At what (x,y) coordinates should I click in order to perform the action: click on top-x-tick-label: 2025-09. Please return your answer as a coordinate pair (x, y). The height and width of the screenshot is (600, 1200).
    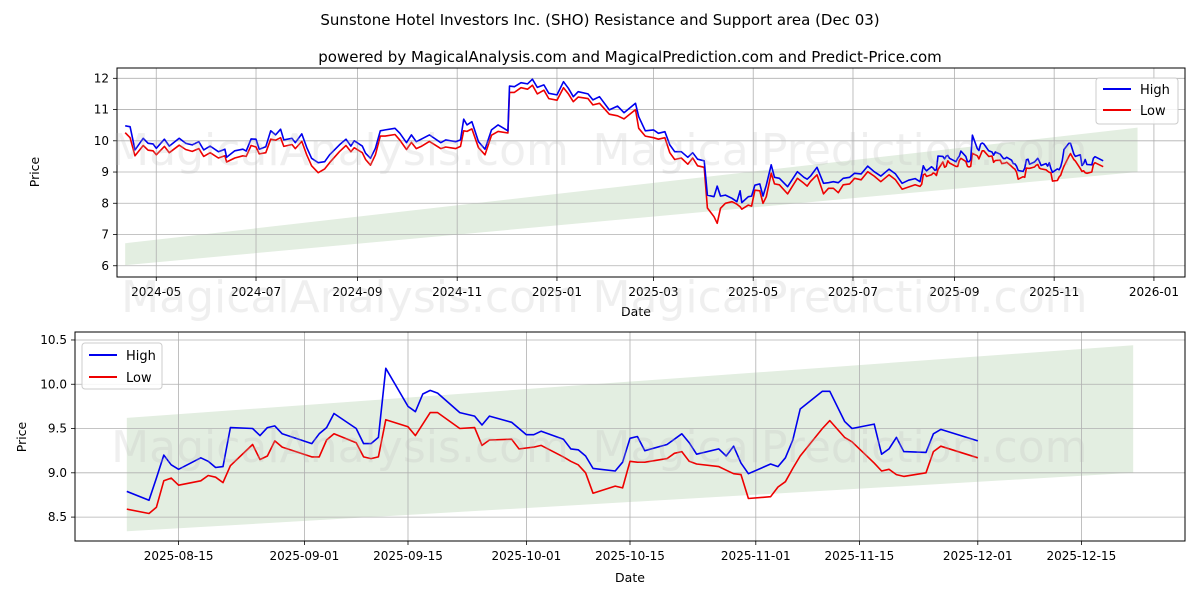
    Looking at the image, I should click on (954, 292).